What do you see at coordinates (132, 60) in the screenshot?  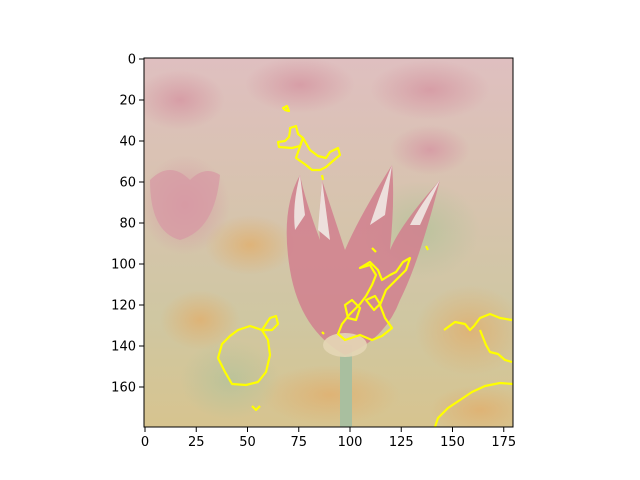 I see `y-tick-label: 0` at bounding box center [132, 60].